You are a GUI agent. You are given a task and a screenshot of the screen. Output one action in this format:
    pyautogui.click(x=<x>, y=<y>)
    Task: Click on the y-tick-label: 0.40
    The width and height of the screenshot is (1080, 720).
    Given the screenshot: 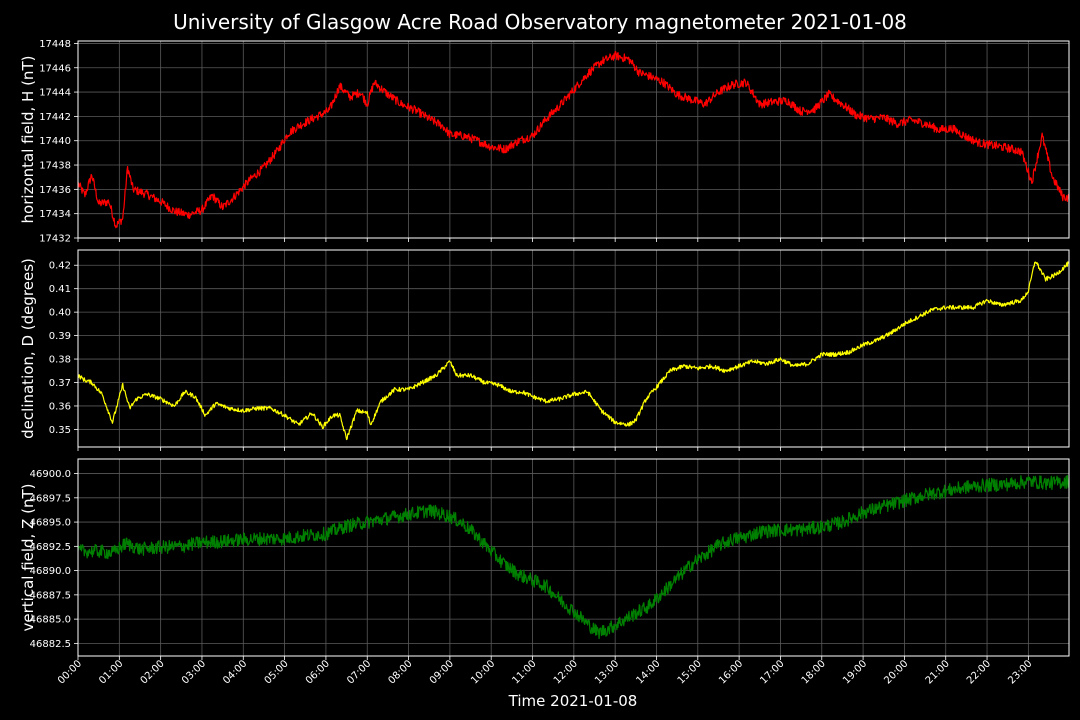 What is the action you would take?
    pyautogui.click(x=60, y=313)
    